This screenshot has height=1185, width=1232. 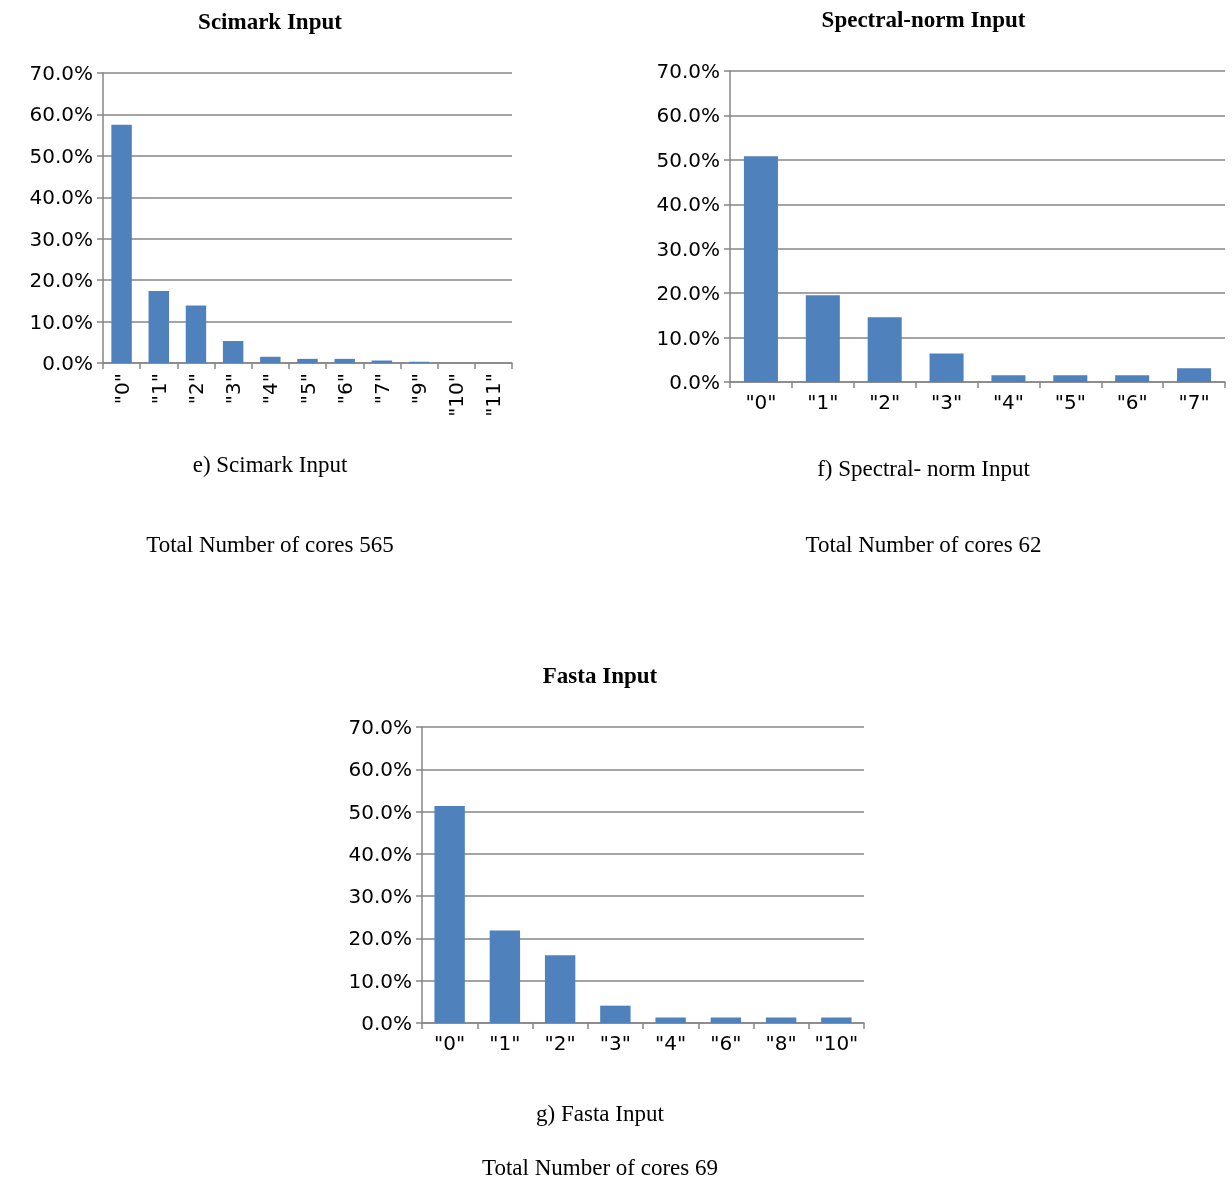 What do you see at coordinates (781, 1043) in the screenshot?
I see `x-tick-label: "8"` at bounding box center [781, 1043].